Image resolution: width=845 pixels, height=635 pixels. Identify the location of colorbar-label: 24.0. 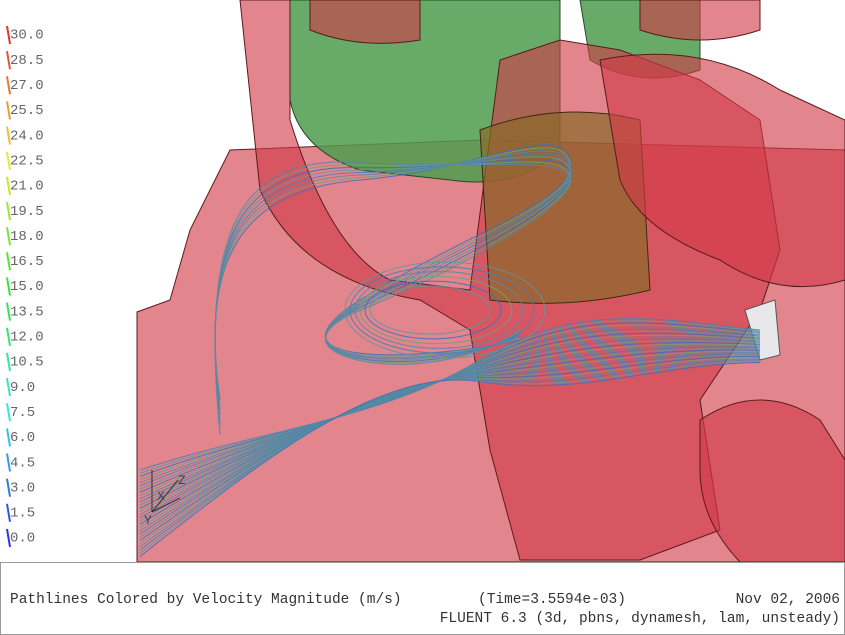
(27, 136).